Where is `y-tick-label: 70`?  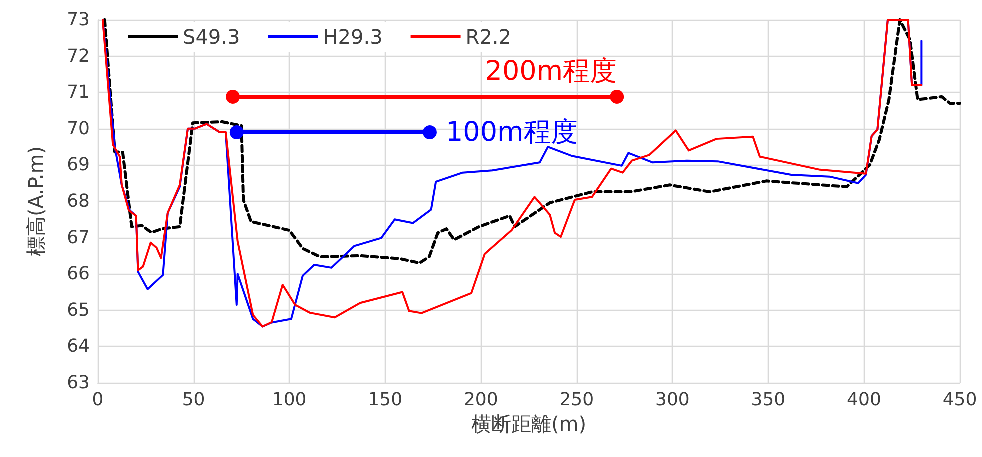
y-tick-label: 70 is located at coordinates (78, 129).